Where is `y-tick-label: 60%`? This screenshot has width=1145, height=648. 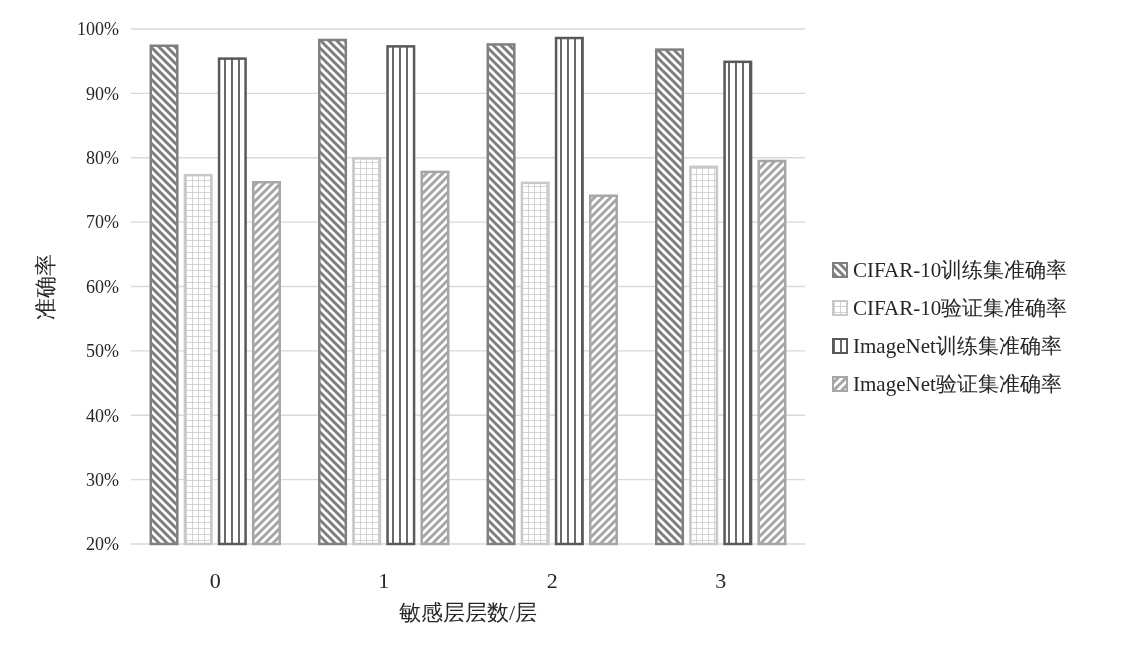 y-tick-label: 60% is located at coordinates (102, 286).